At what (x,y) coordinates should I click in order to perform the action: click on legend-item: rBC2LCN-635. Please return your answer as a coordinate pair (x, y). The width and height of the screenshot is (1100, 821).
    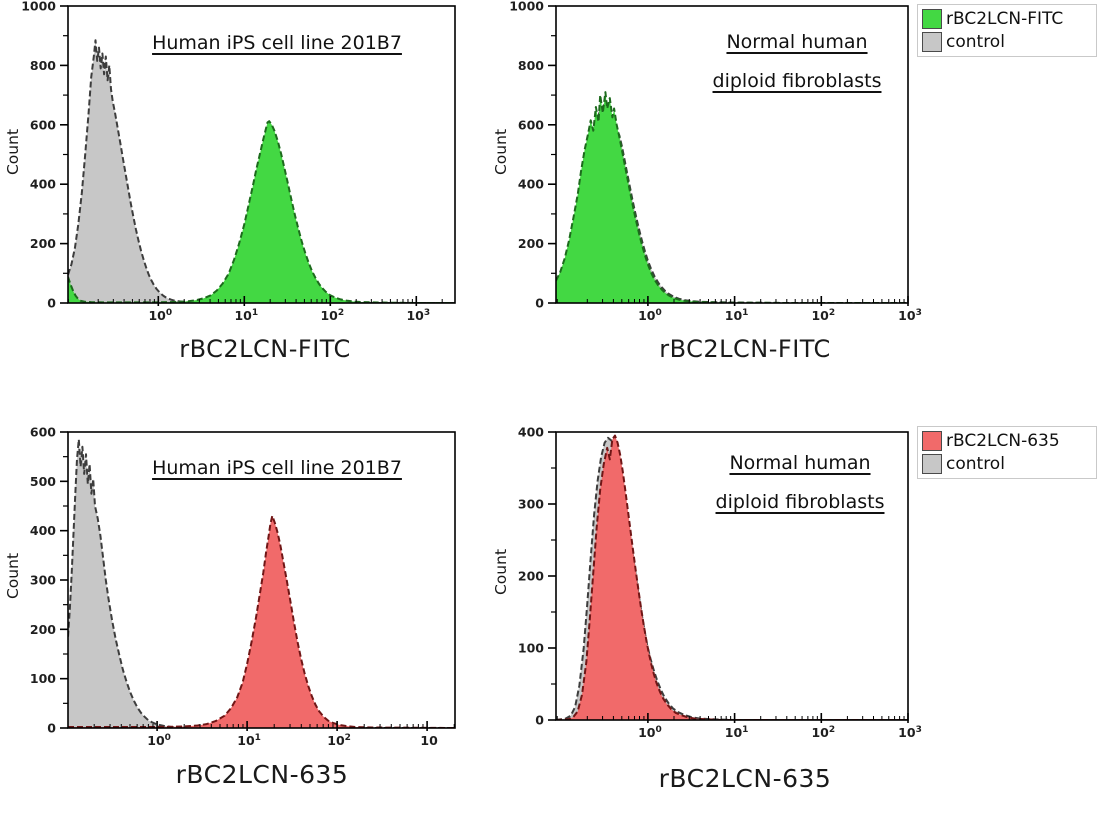
    Looking at the image, I should click on (1006, 441).